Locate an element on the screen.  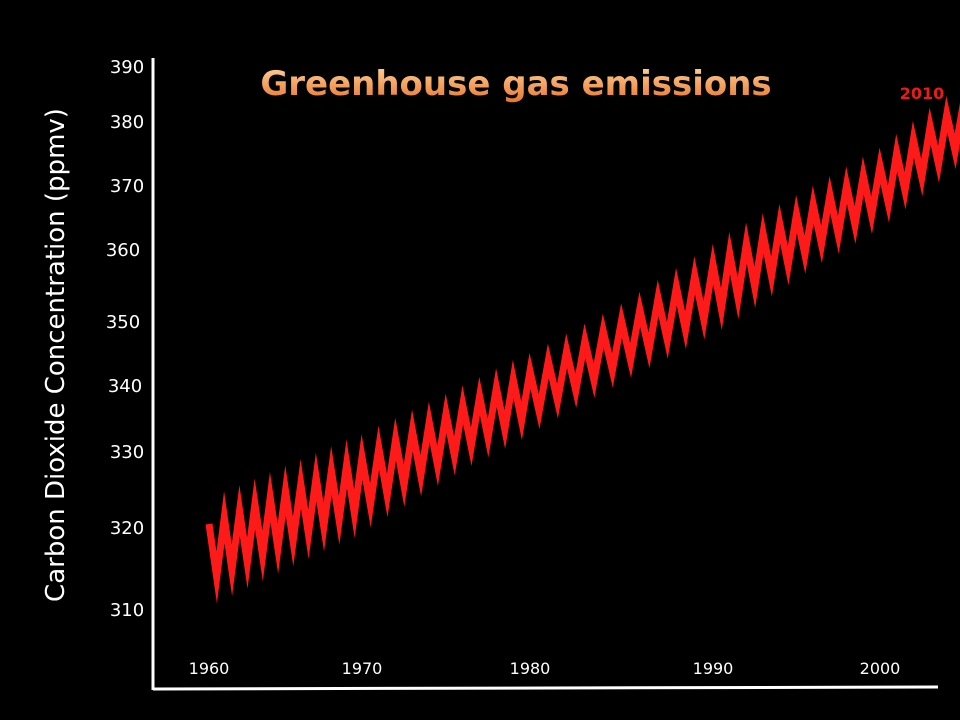
y-tick-labels: 390 380 370 360 350 340 330 320 310 is located at coordinates (125, 339).